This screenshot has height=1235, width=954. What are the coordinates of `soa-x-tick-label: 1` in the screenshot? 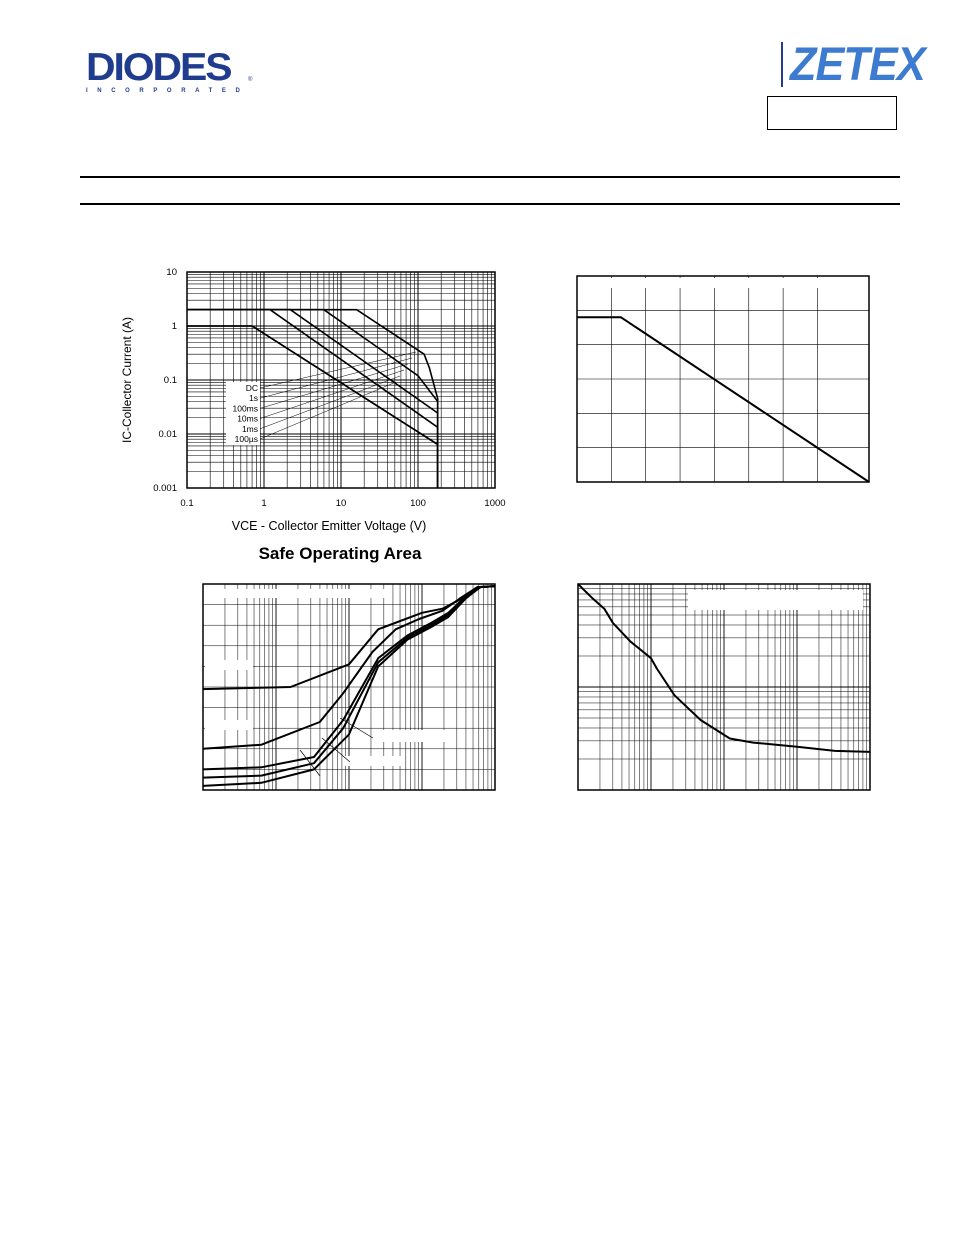 It's located at (263, 503).